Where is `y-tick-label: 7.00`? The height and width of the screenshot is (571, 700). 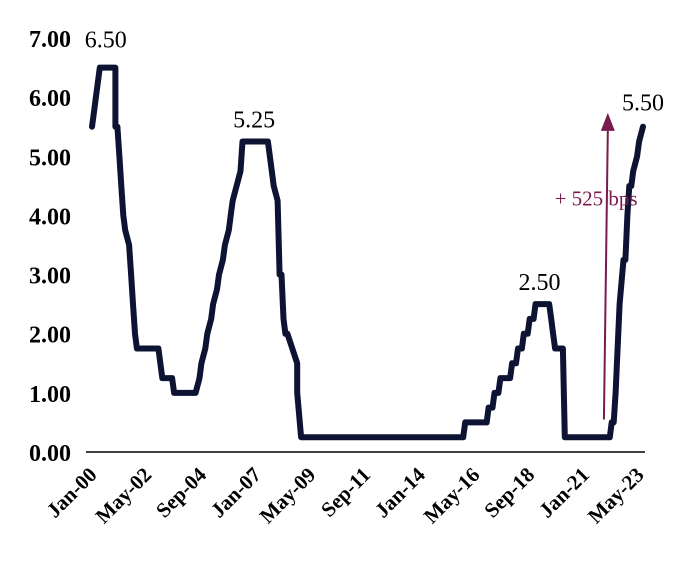 y-tick-label: 7.00 is located at coordinates (50, 40).